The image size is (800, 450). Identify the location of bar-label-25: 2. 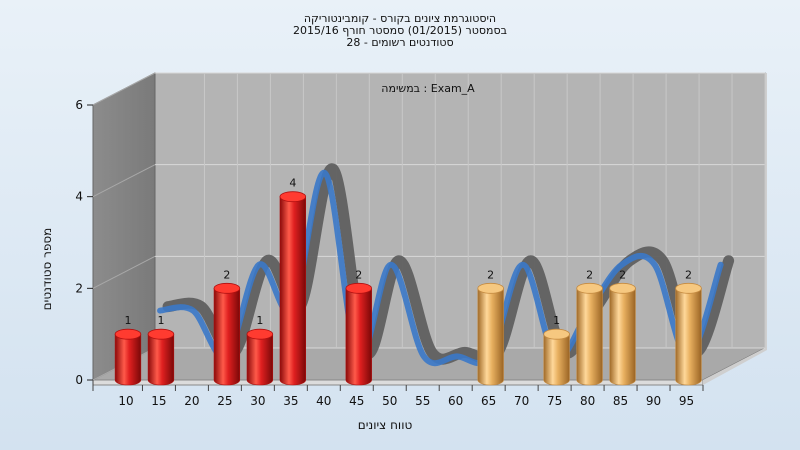
(226, 274).